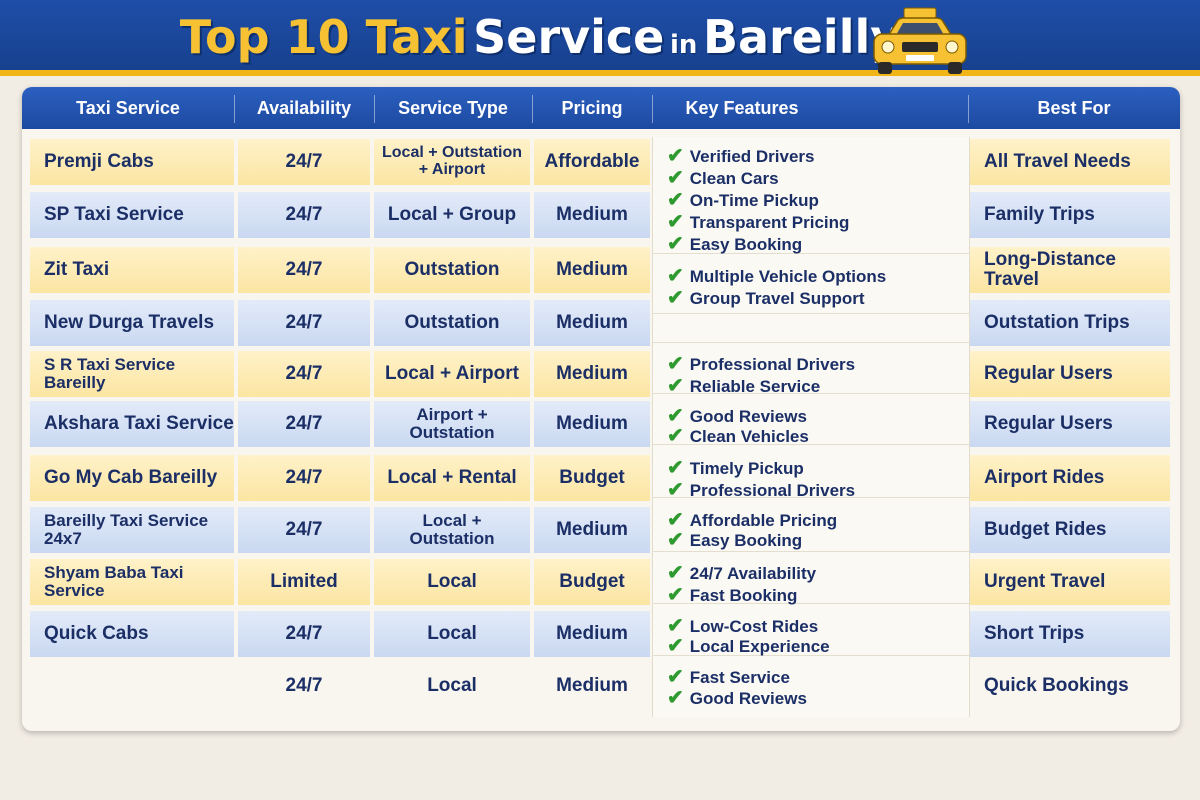 This screenshot has height=800, width=1200. Describe the element at coordinates (788, 276) in the screenshot. I see `feature-label: Multiple Vehicle Options` at that location.